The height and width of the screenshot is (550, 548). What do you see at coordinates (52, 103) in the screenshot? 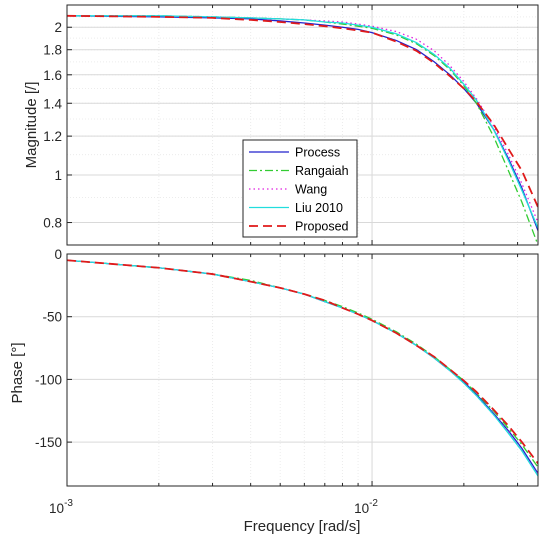
I see `y-tick-label: 1.4` at bounding box center [52, 103].